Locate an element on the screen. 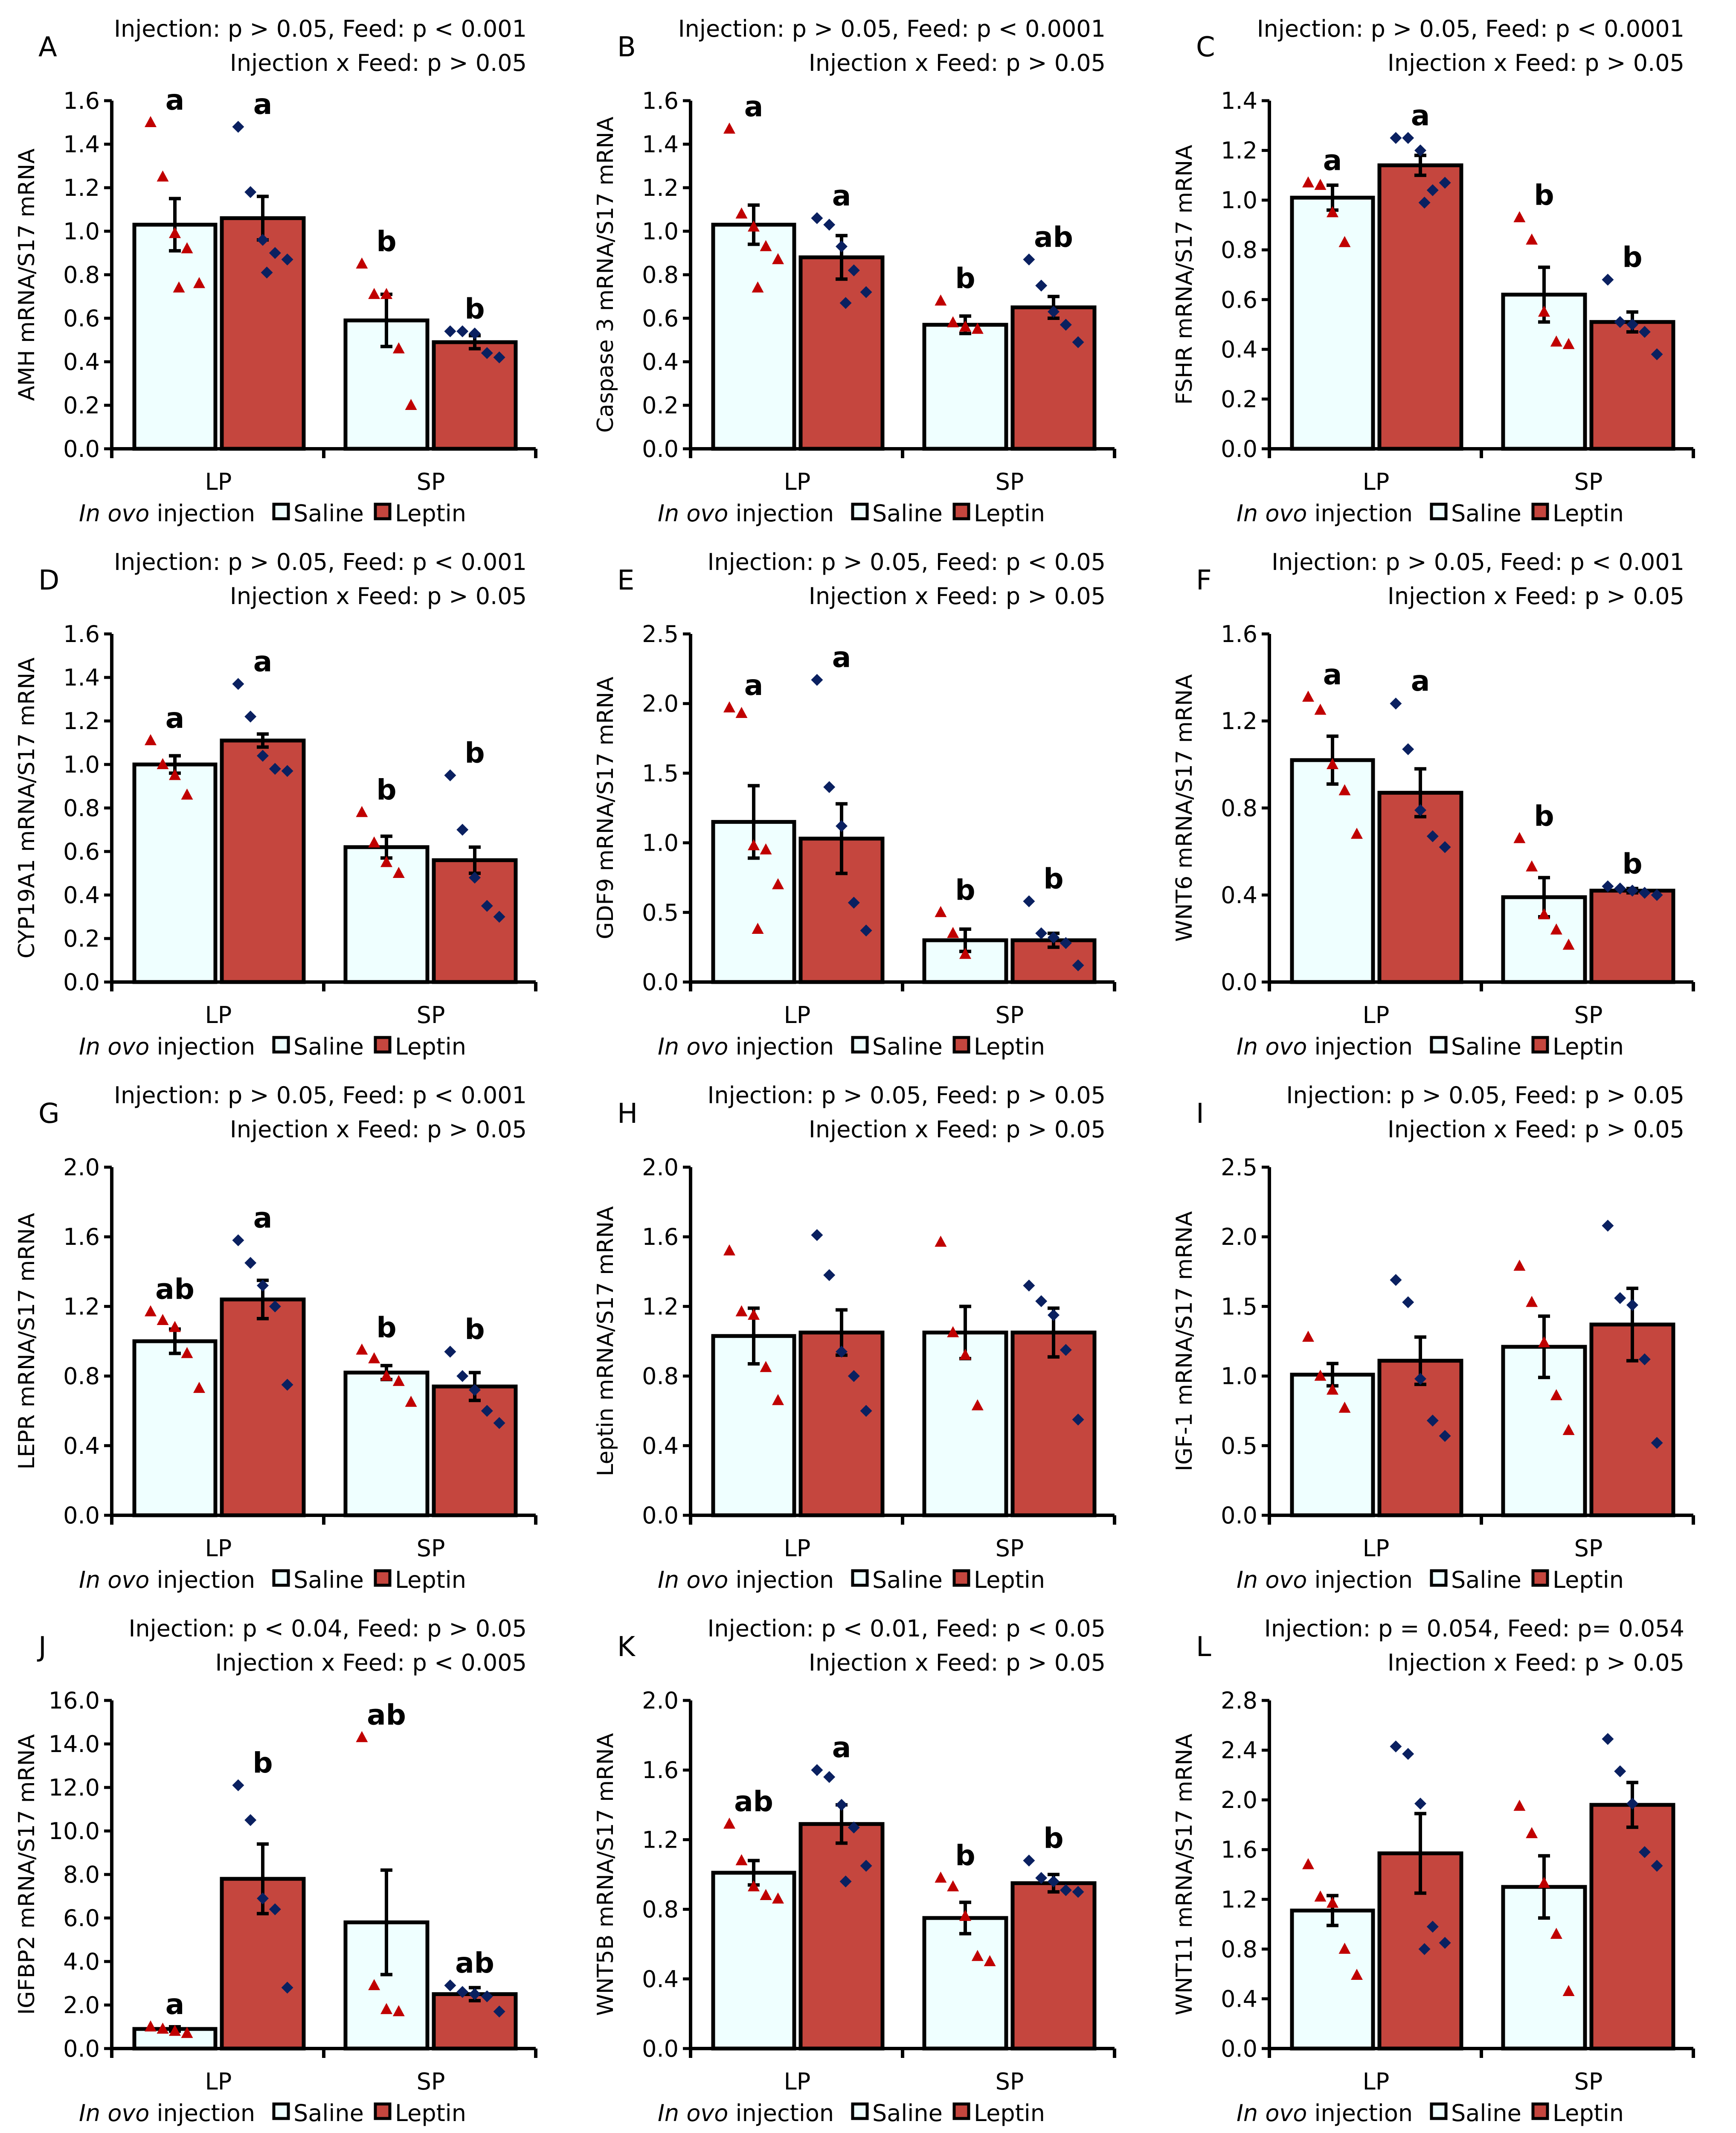 This screenshot has width=1736, height=2133. y-tick-label: 0.2 is located at coordinates (1239, 399).